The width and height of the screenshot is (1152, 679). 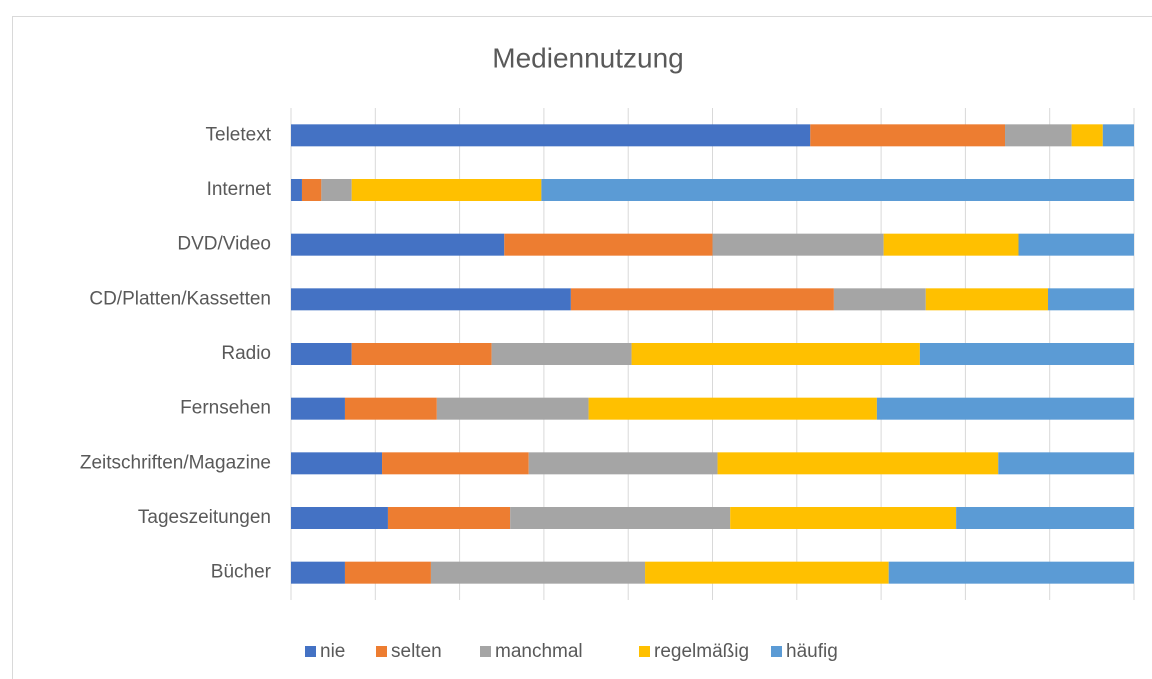 I want to click on y-tick-label: CD/Platten/Kassetten, so click(x=180, y=298).